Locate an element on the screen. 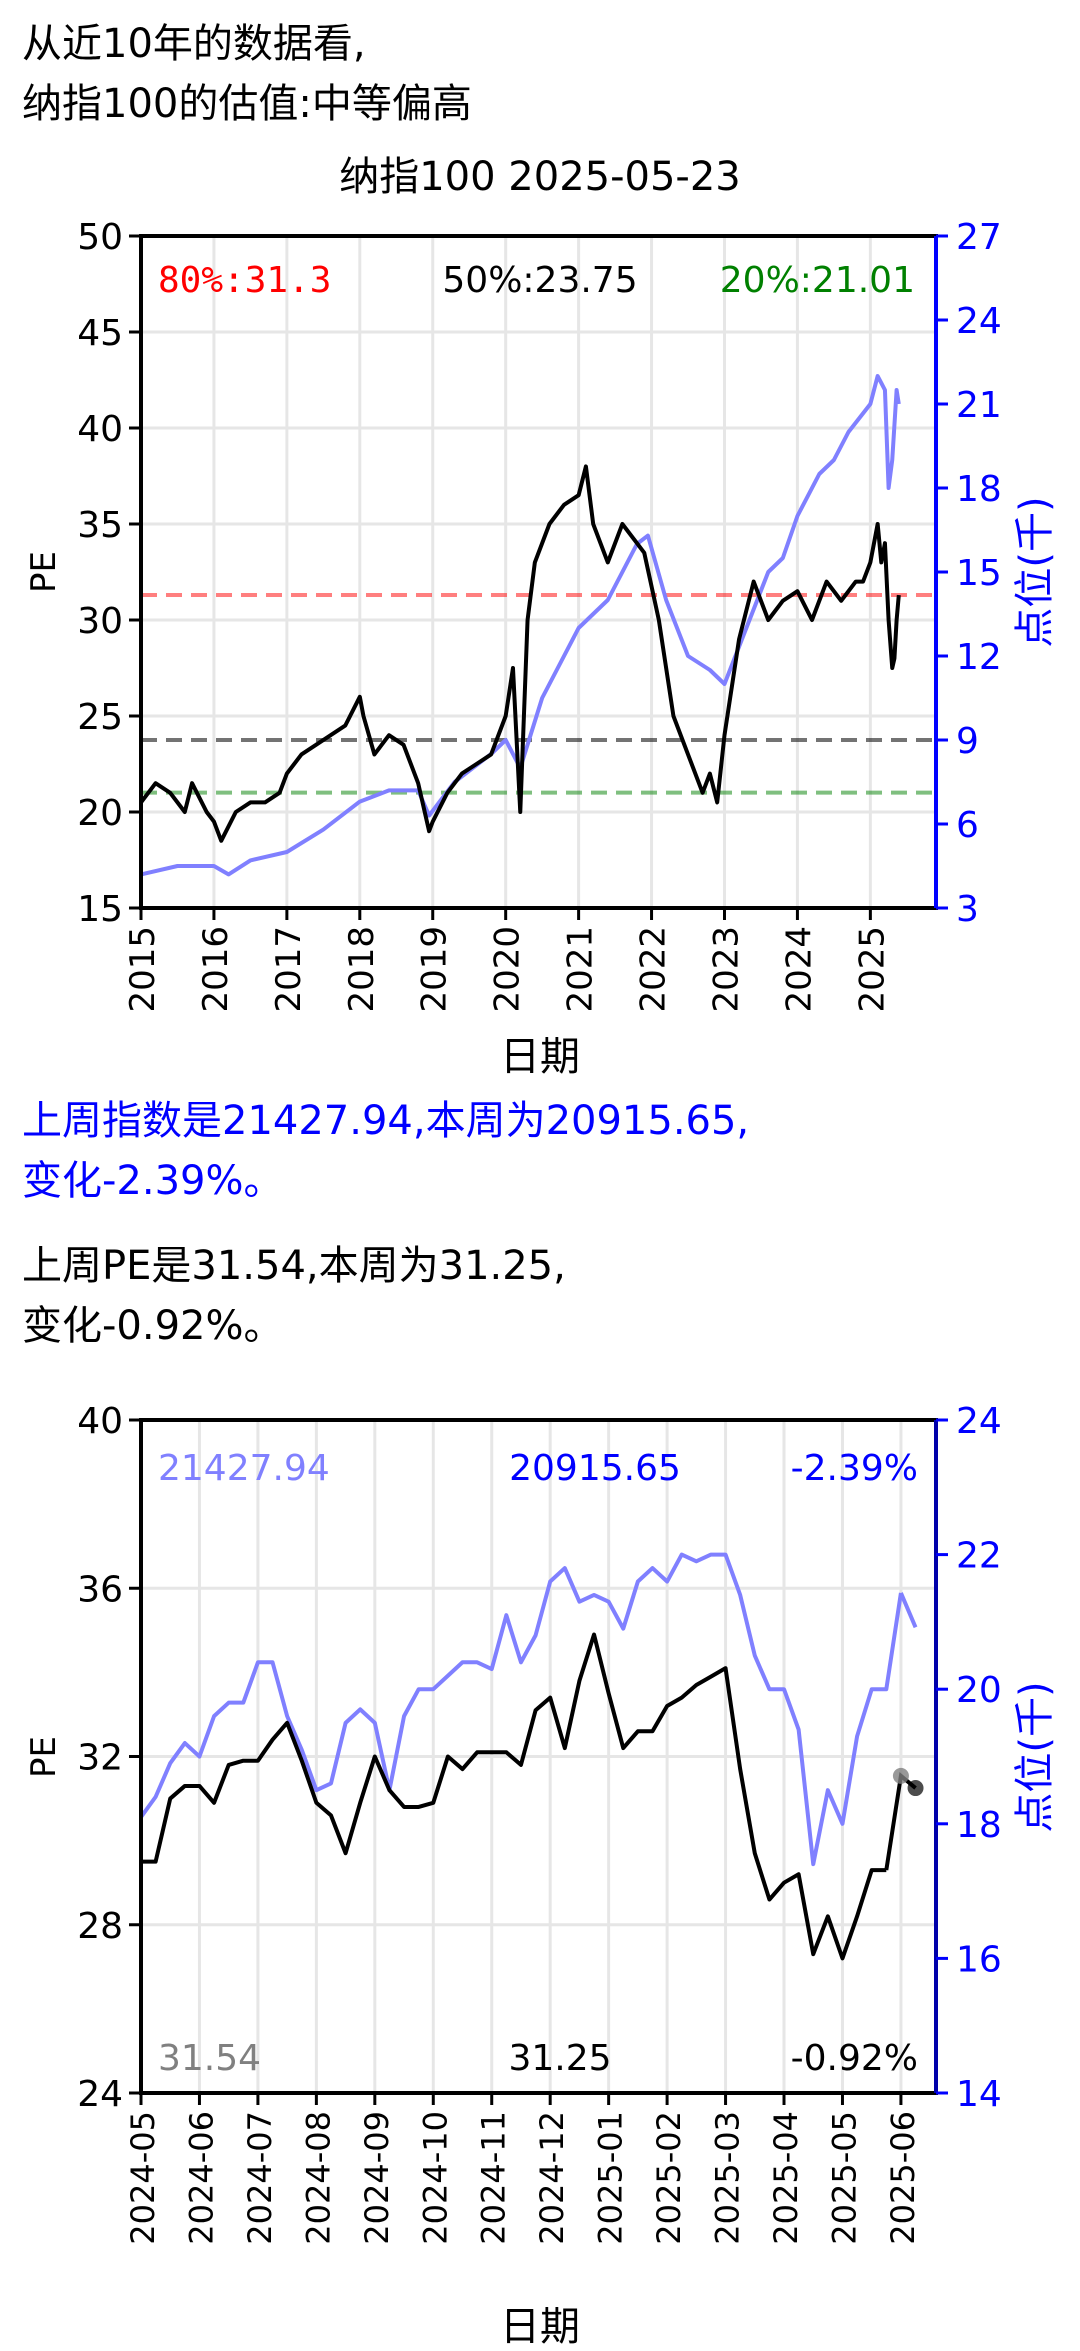 The width and height of the screenshot is (1080, 2351). pe-summary-line-1: 上周PE是31.54,本周为31.25, is located at coordinates (294, 1266).